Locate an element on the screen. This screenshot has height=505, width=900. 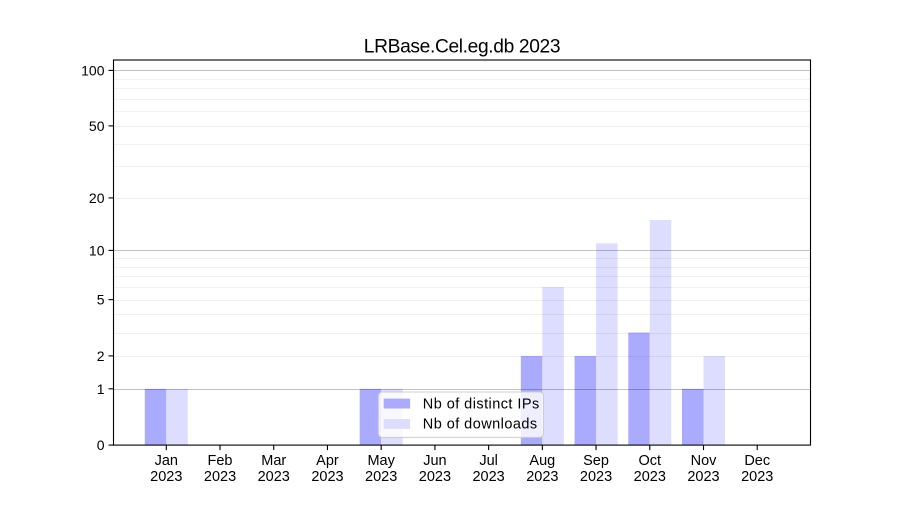
svg-text: Sep is located at coordinates (596, 461).